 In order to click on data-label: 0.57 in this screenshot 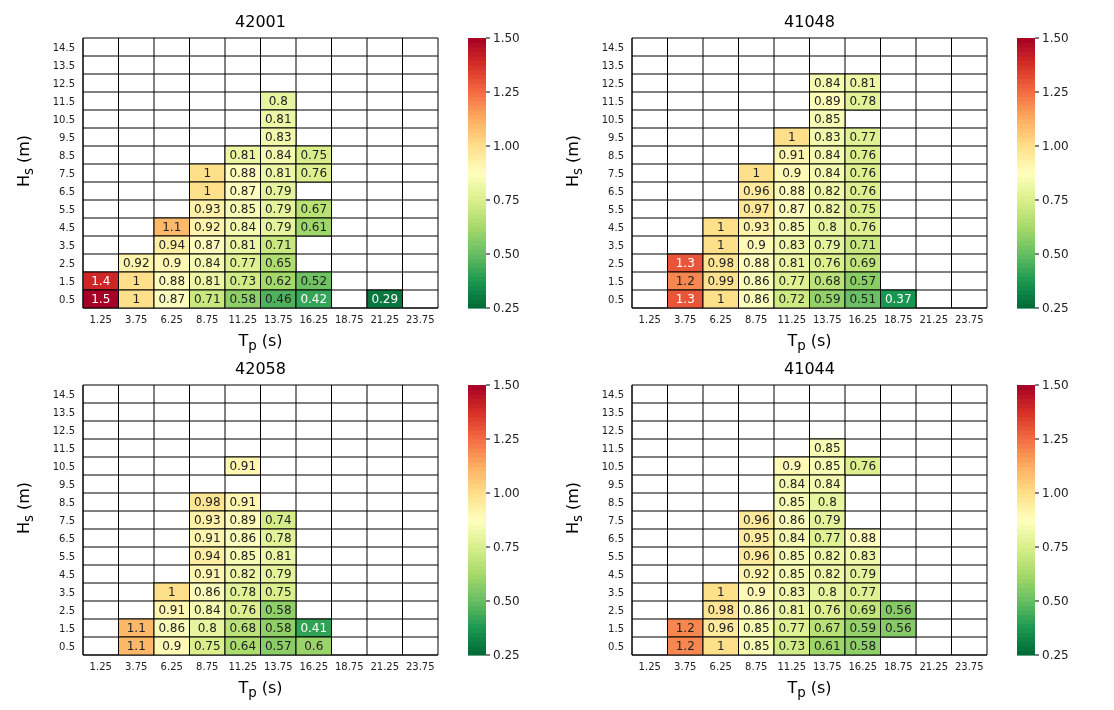, I will do `click(278, 646)`.